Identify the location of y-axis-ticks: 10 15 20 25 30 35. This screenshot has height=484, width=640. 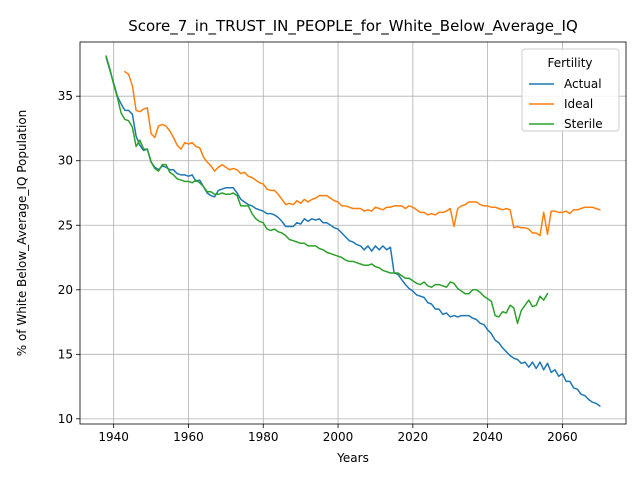
(69, 257).